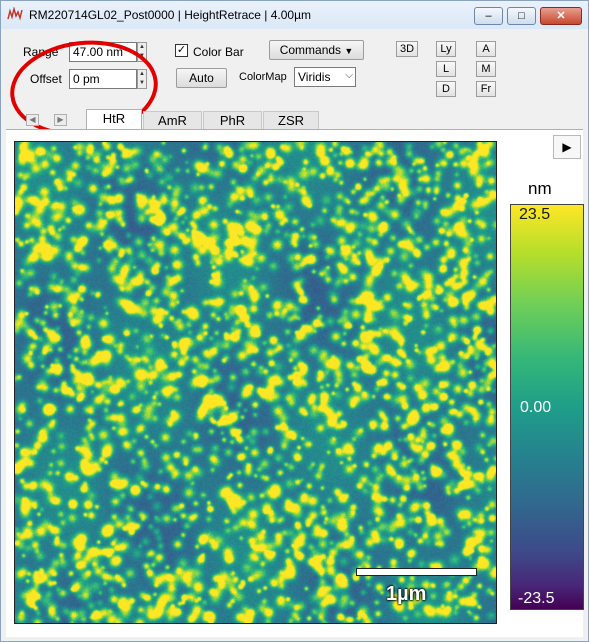  I want to click on colormap-select: Viridis ⌵, so click(325, 77).